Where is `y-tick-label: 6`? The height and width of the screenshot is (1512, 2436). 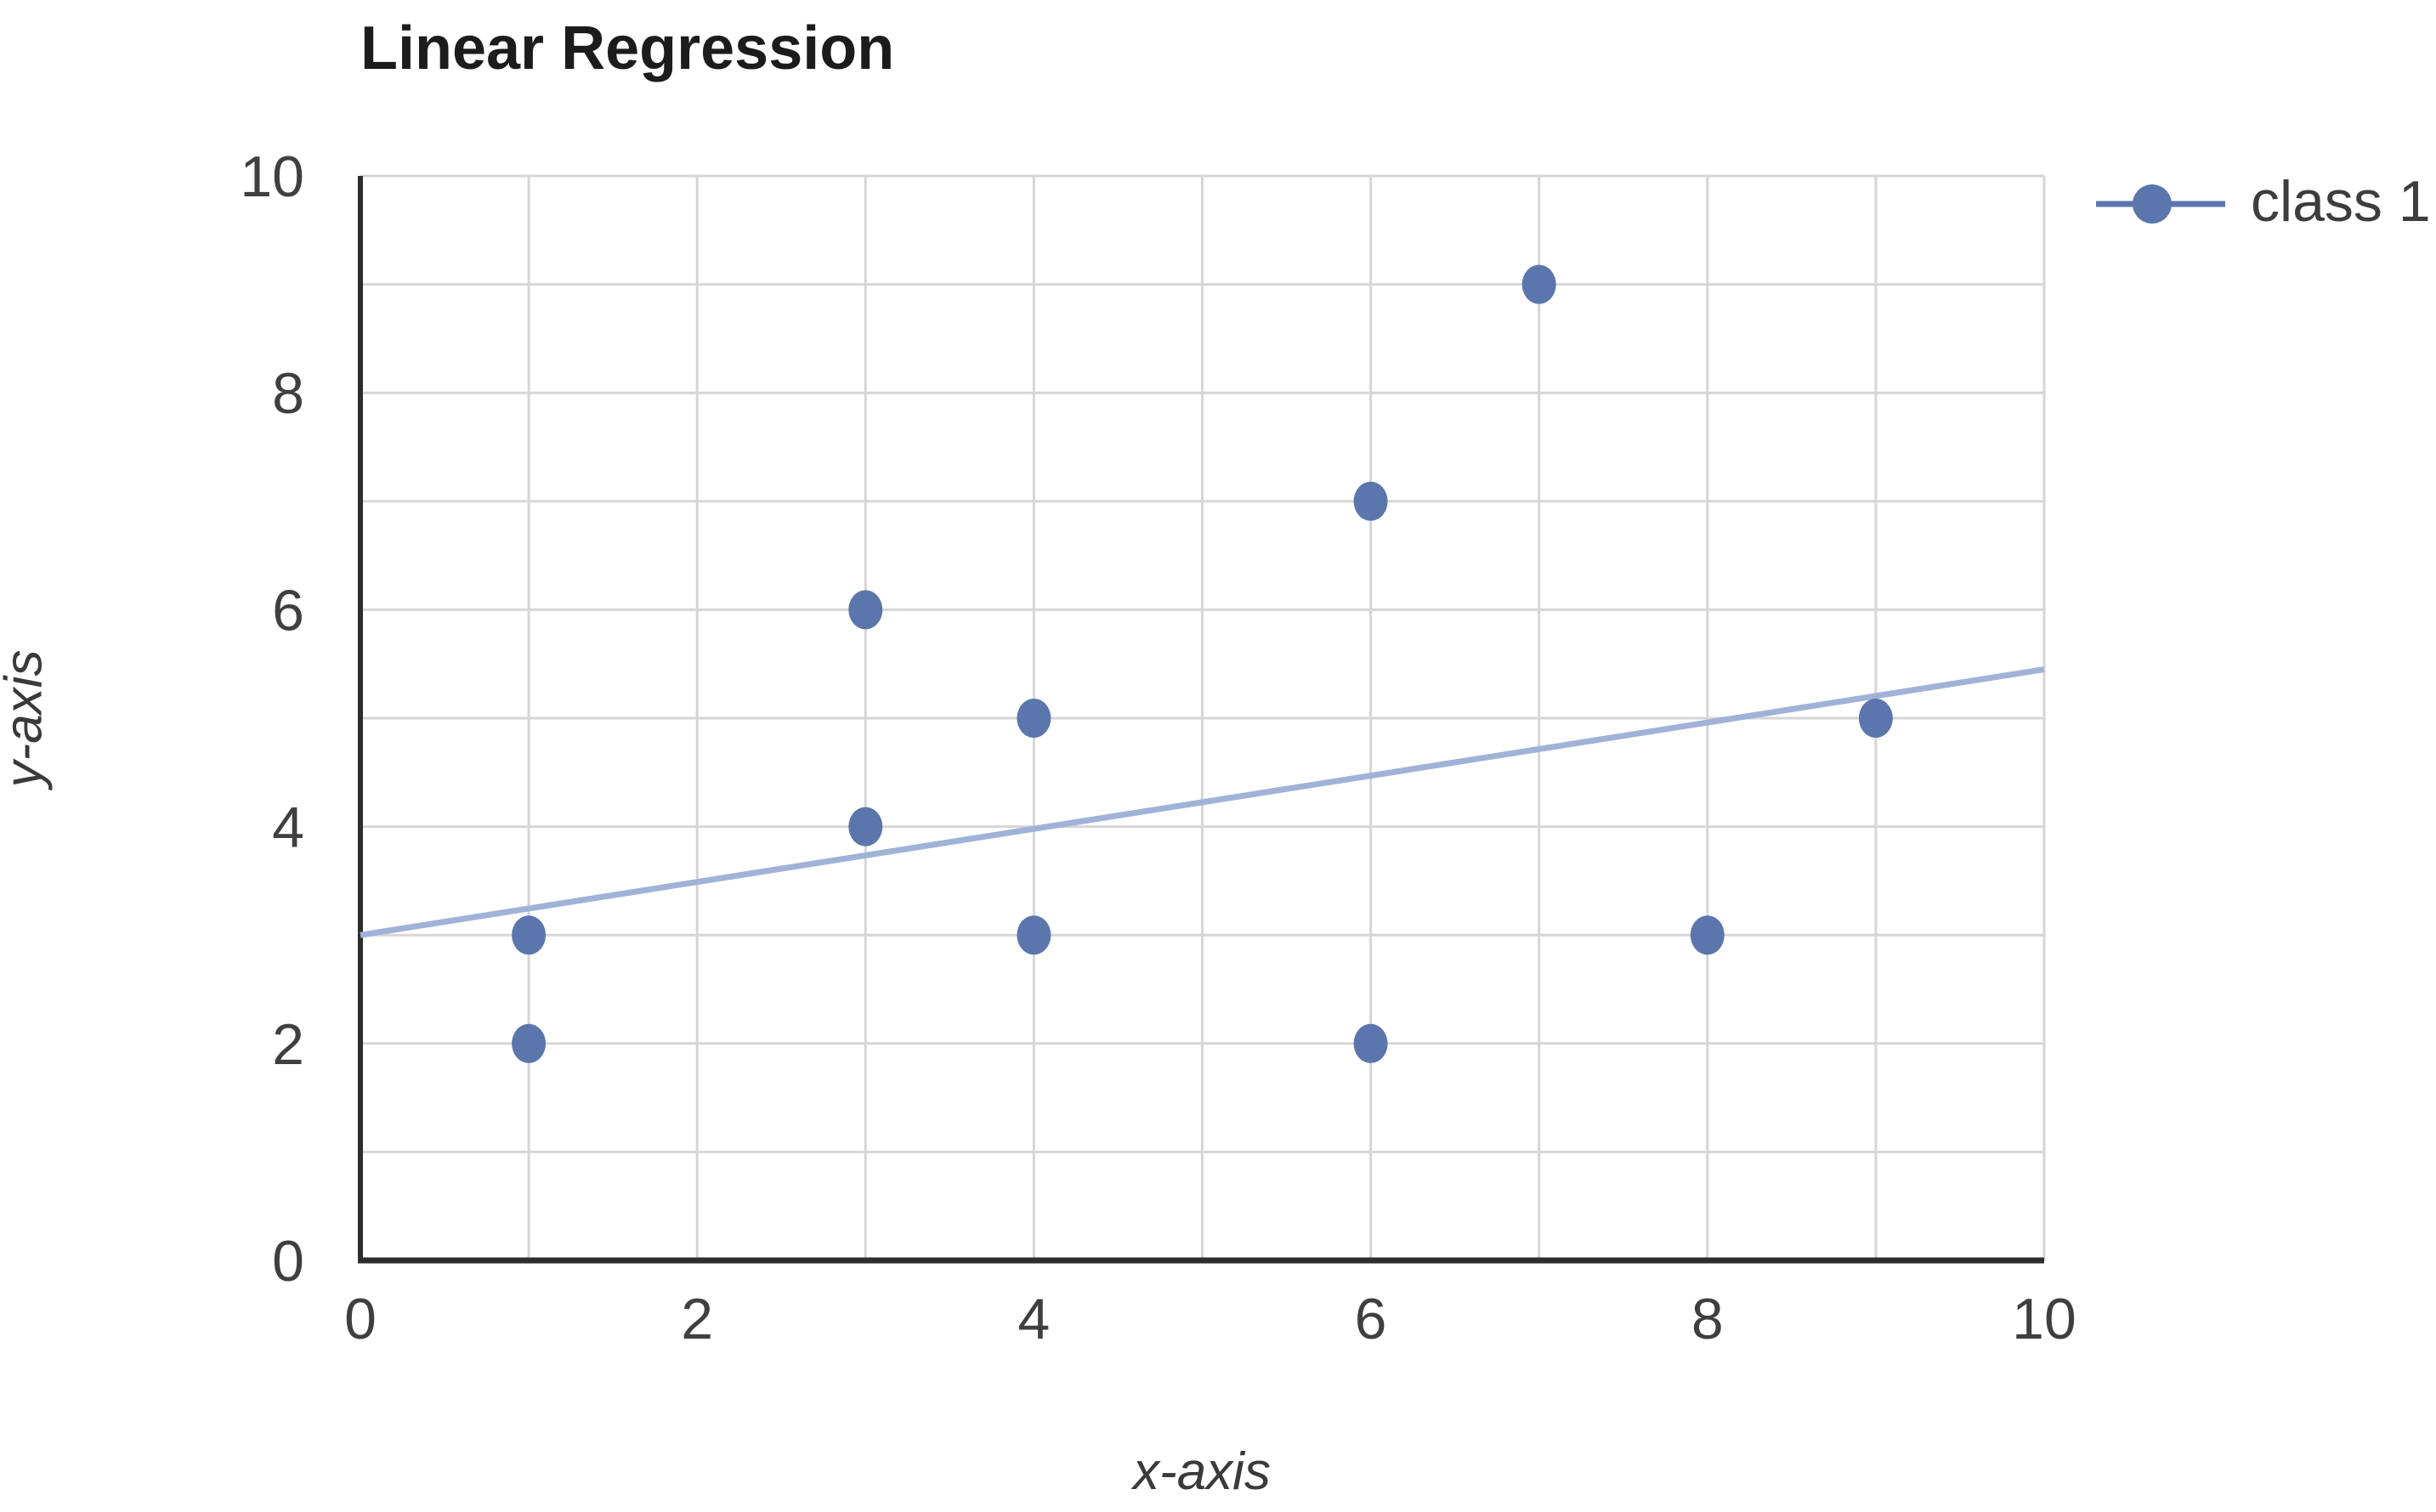
y-tick-label: 6 is located at coordinates (288, 610).